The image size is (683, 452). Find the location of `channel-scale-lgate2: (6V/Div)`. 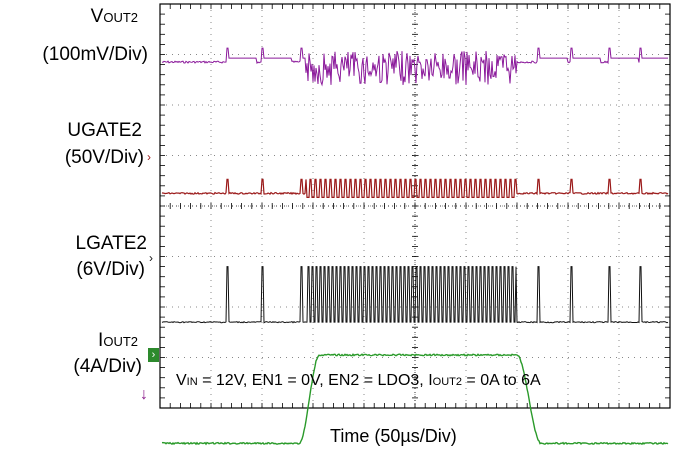

channel-scale-lgate2: (6V/Div) is located at coordinates (110, 269).